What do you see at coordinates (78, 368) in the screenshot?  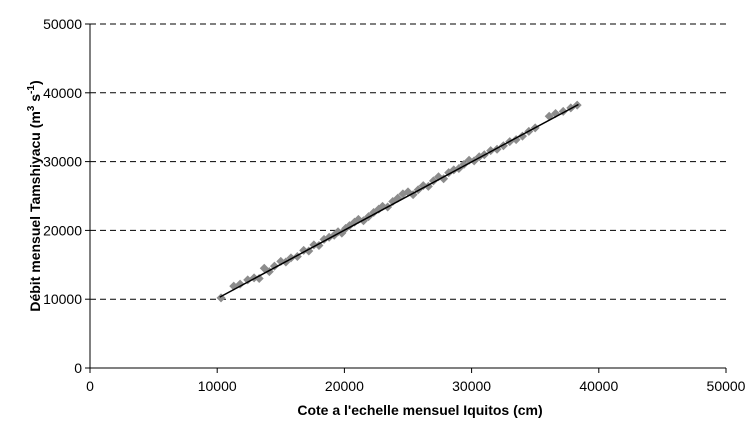 I see `y-tick-label-0: 0` at bounding box center [78, 368].